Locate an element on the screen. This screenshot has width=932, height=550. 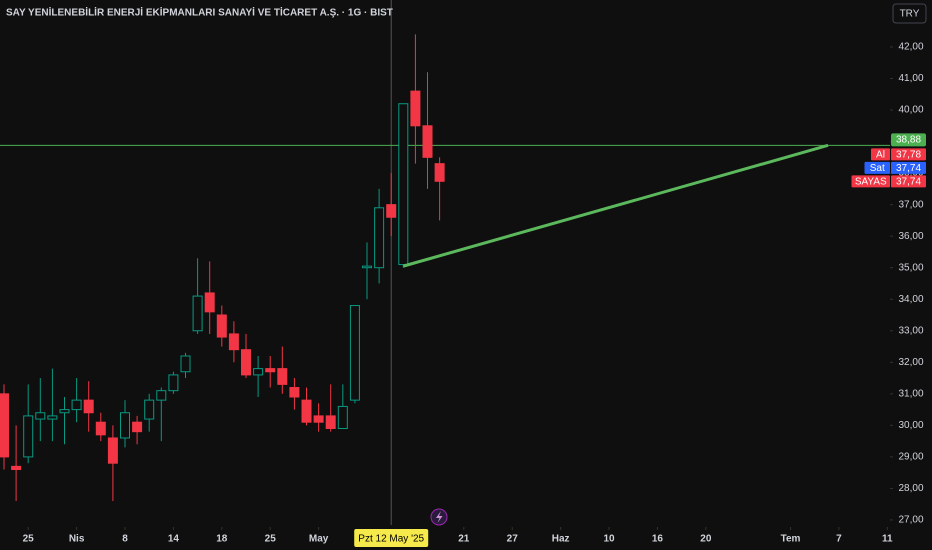
y-tick-label: 32,00 is located at coordinates (910, 362).